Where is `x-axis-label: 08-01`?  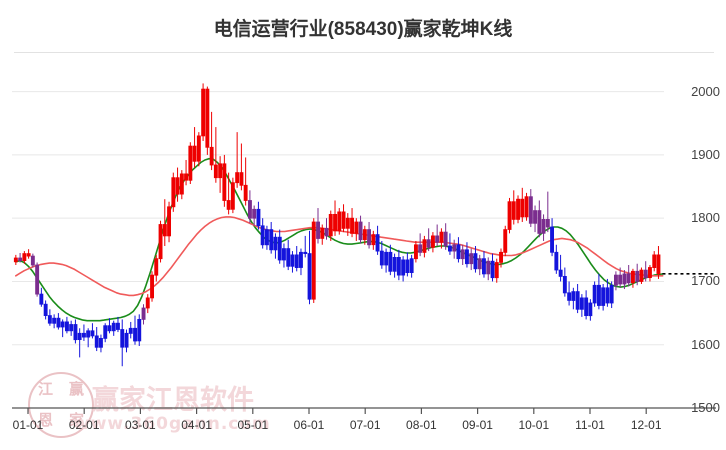
x-axis-label: 08-01 is located at coordinates (421, 425).